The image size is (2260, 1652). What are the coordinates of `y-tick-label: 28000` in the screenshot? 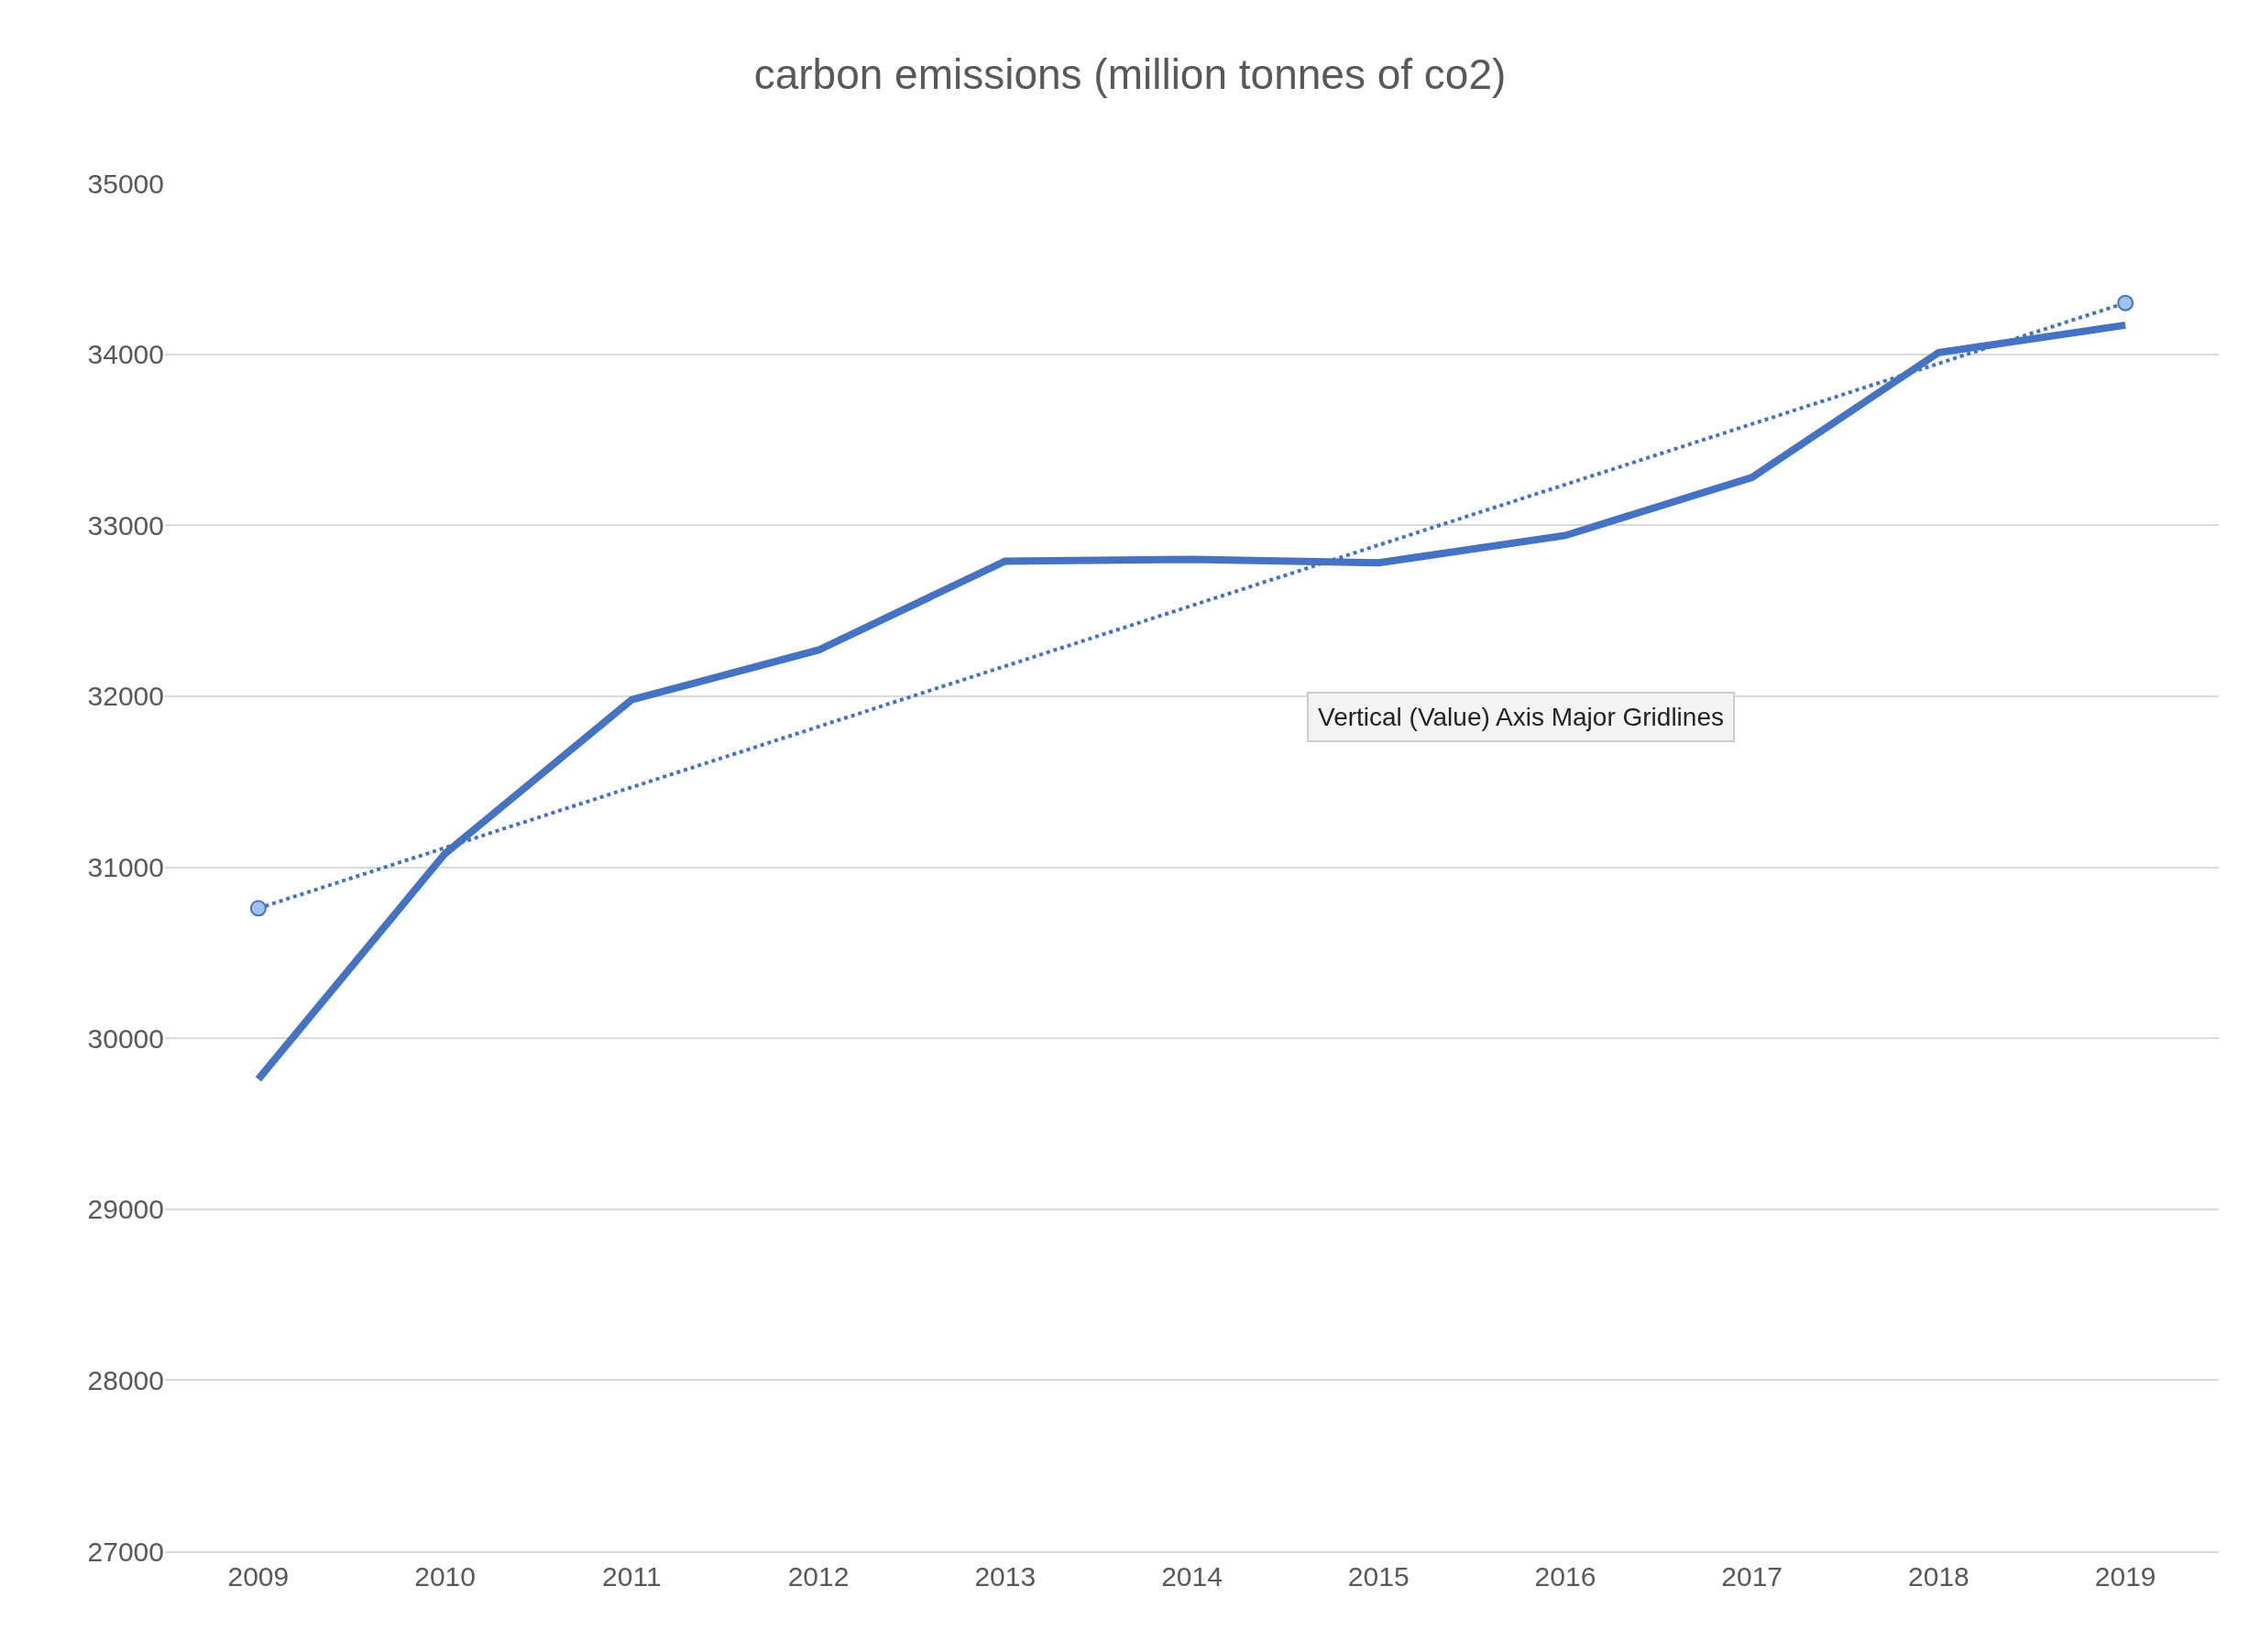 It's located at (126, 1379).